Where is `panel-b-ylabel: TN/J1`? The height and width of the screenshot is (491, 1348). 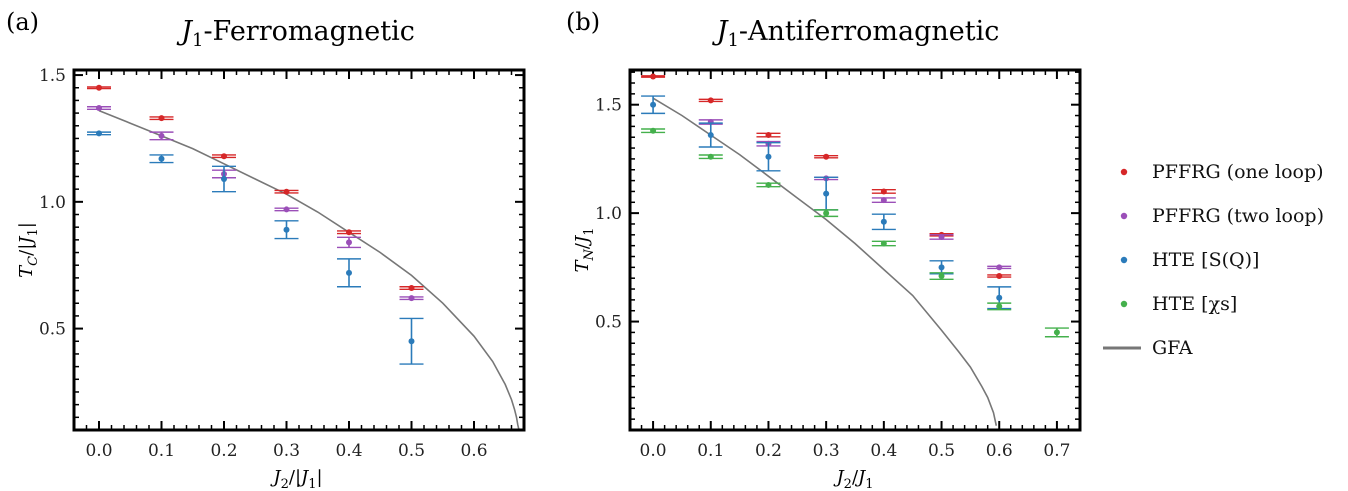
panel-b-ylabel: TN/J1 is located at coordinates (584, 250).